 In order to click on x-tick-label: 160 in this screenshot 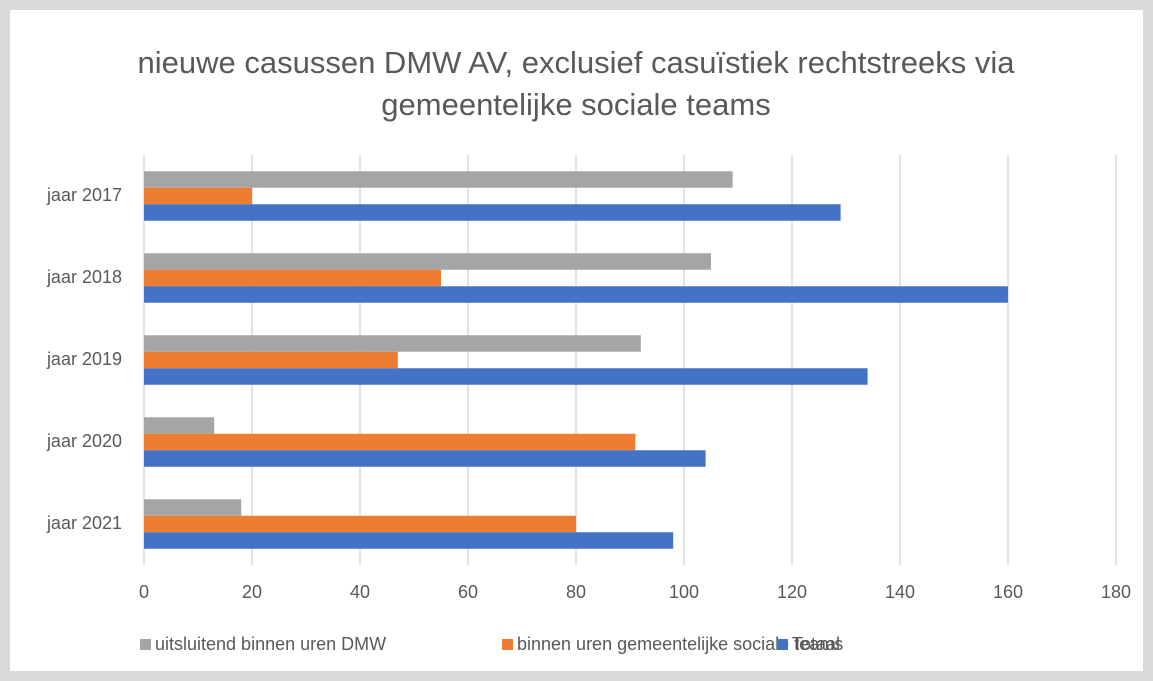, I will do `click(1008, 592)`.